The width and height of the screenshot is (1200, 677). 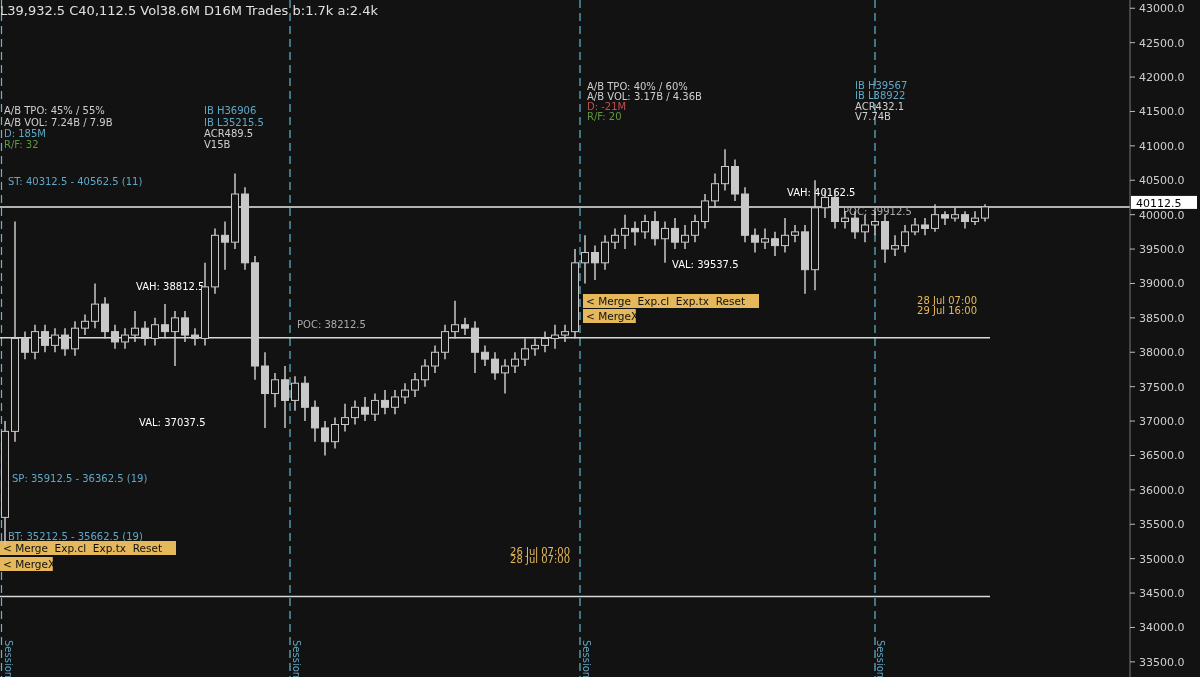 What do you see at coordinates (58, 122) in the screenshot?
I see `annotation: A/B VOL: 7.24B / 7.9B` at bounding box center [58, 122].